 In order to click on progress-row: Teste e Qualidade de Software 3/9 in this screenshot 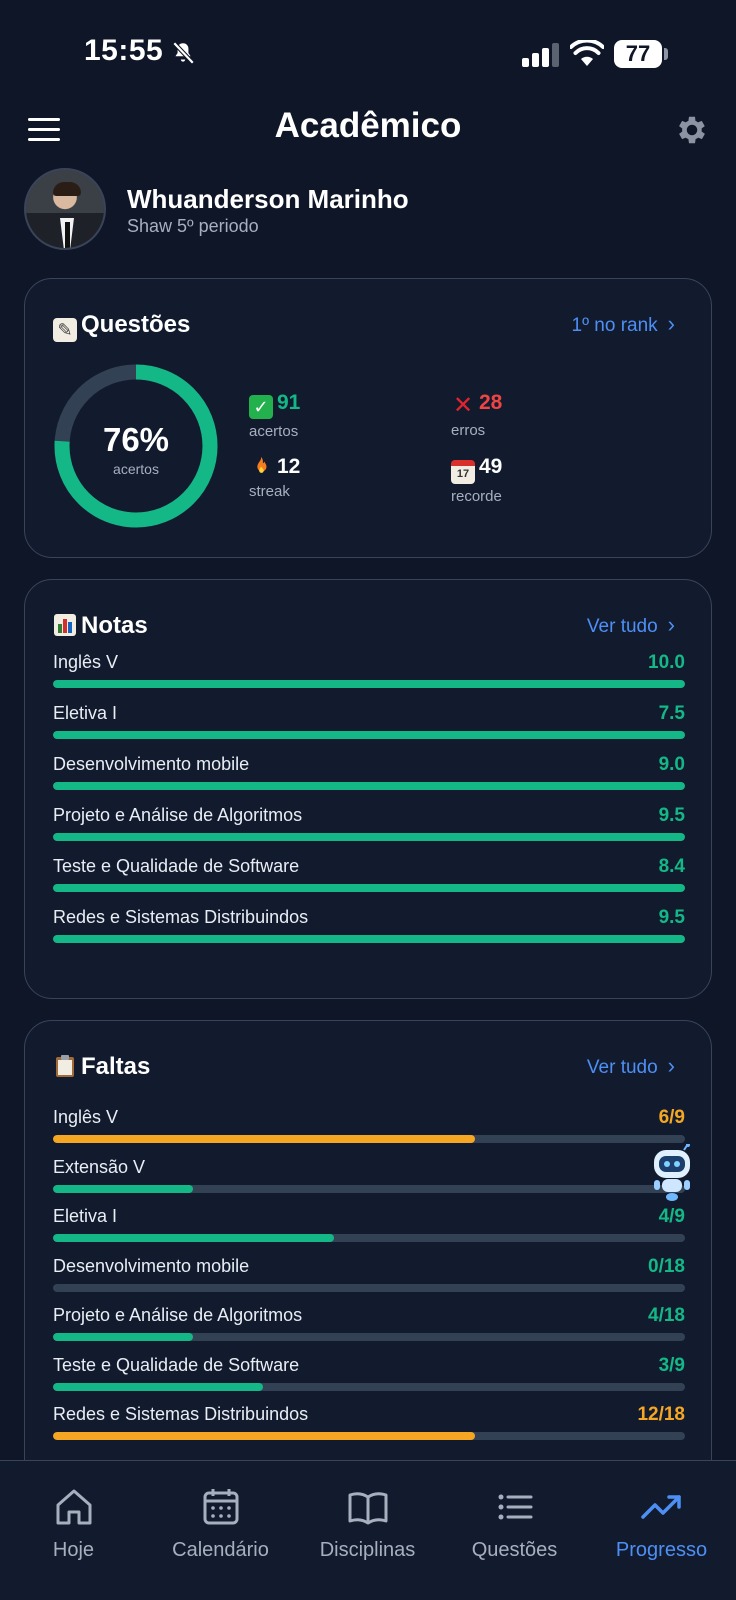, I will do `click(369, 1375)`.